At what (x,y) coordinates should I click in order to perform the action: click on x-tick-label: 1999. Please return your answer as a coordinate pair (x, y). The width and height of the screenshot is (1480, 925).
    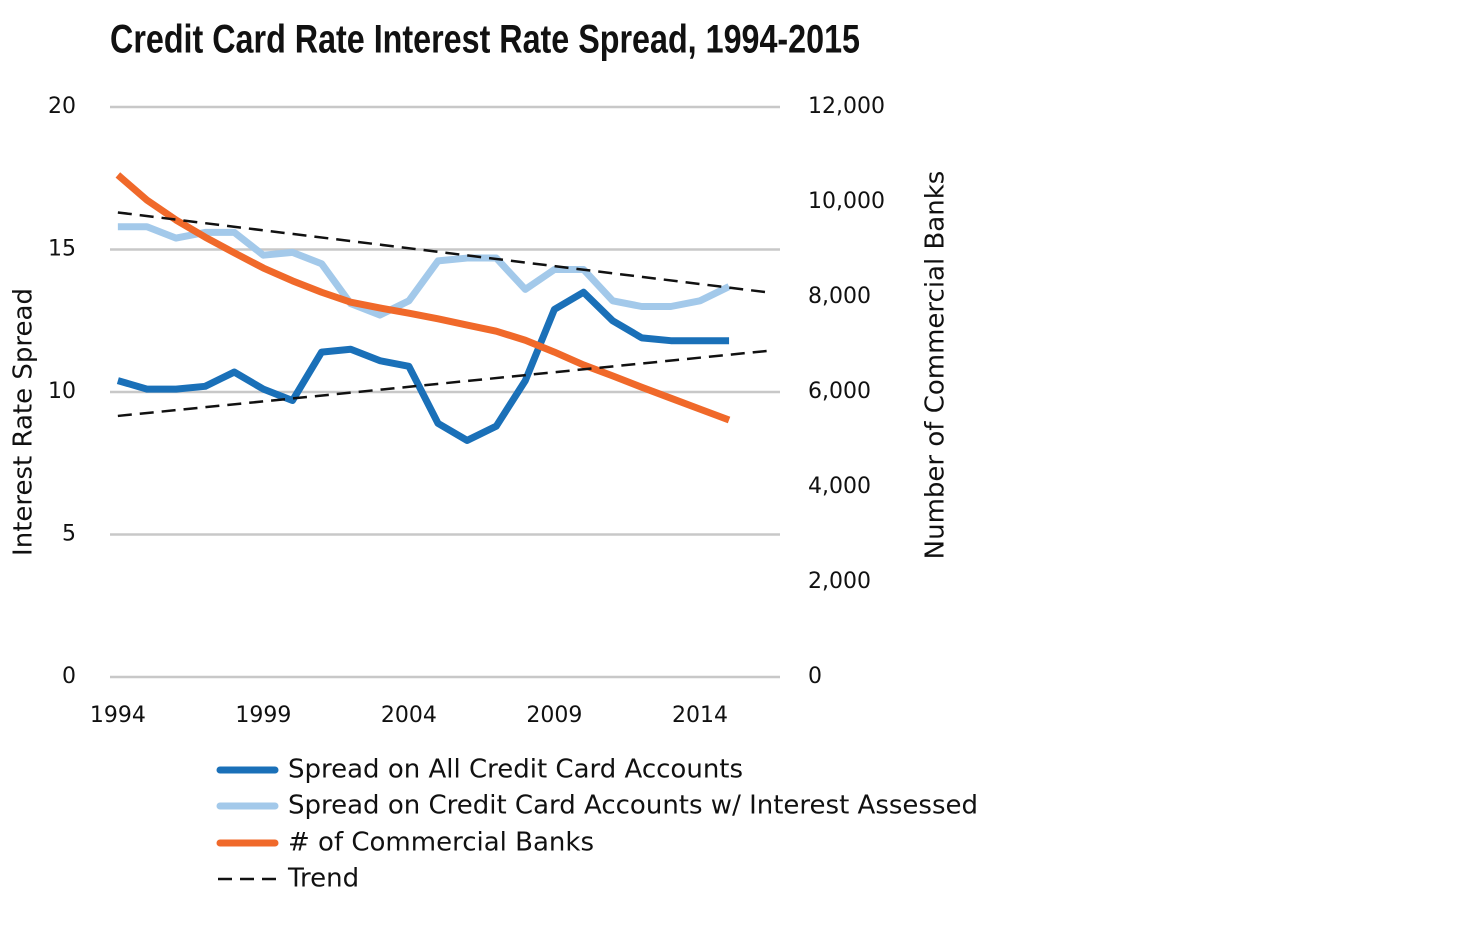
    Looking at the image, I should click on (263, 715).